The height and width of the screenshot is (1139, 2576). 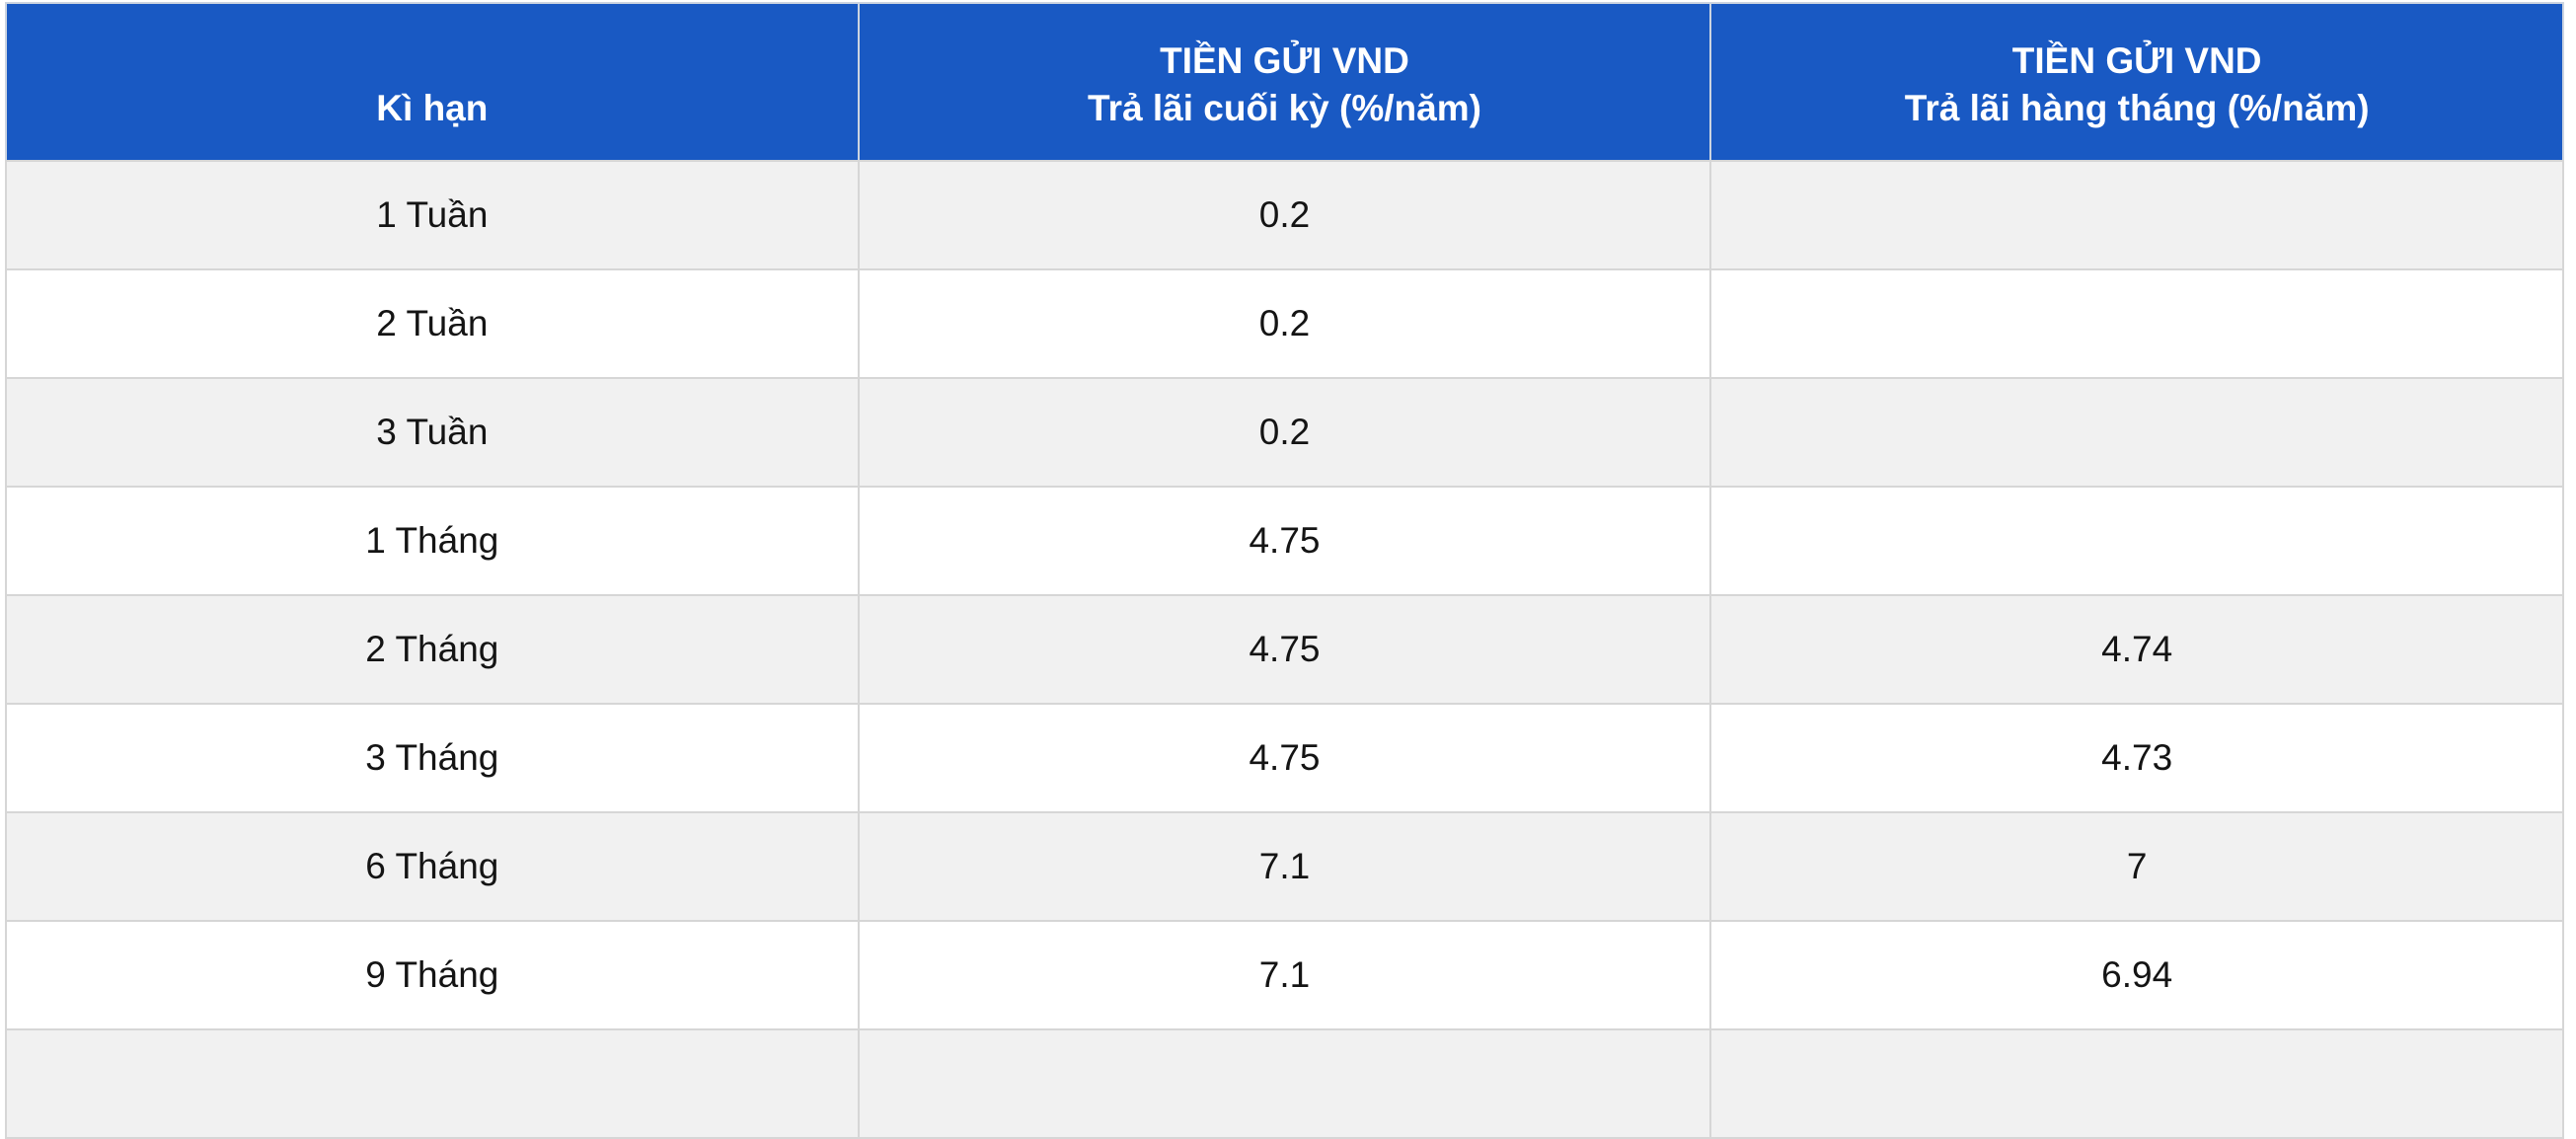 What do you see at coordinates (432, 215) in the screenshot?
I see `term-cell: 1 Tuần` at bounding box center [432, 215].